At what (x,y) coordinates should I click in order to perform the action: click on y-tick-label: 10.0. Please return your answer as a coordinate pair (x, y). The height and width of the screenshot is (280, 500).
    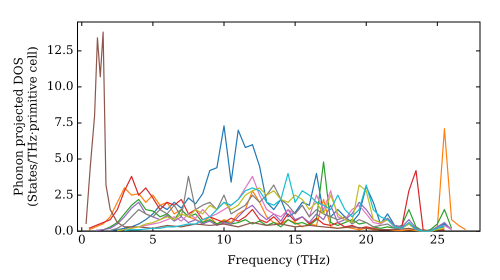
    Looking at the image, I should click on (60, 86).